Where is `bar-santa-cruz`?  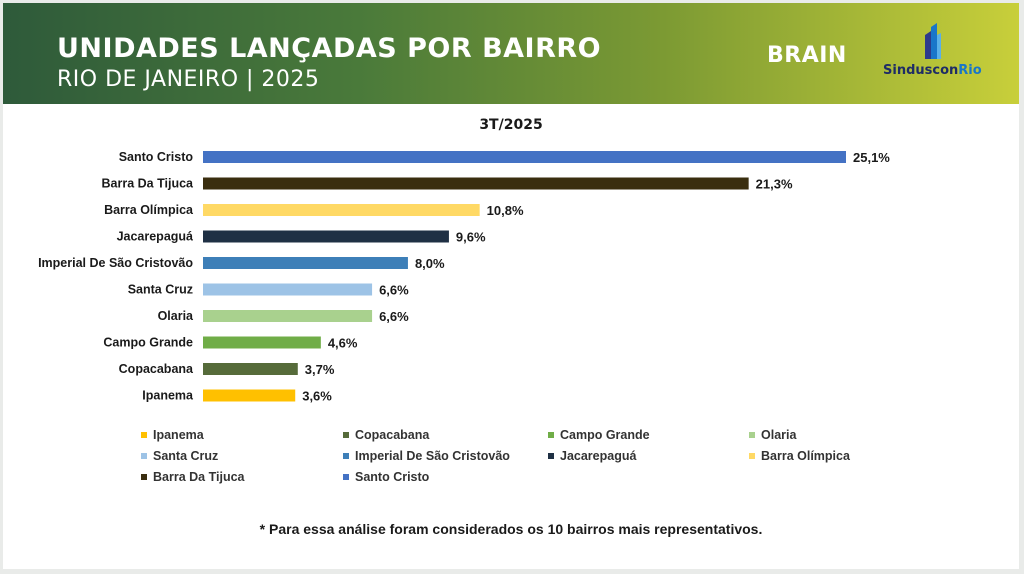 bar-santa-cruz is located at coordinates (288, 289).